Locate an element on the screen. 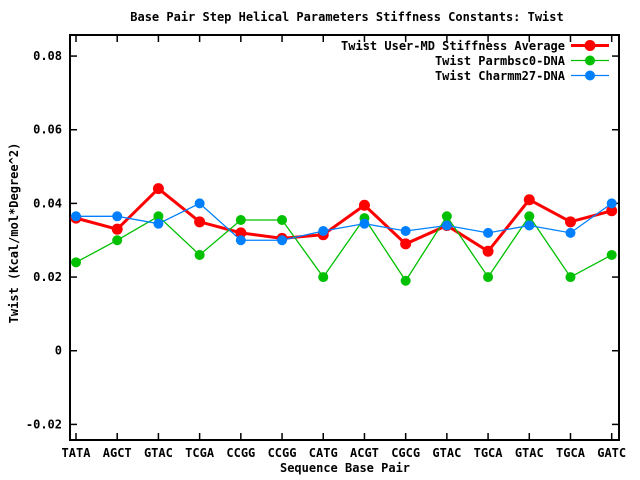 Image resolution: width=640 pixels, height=480 pixels. legend-label: Twist Charmm27-DNA is located at coordinates (499, 75).